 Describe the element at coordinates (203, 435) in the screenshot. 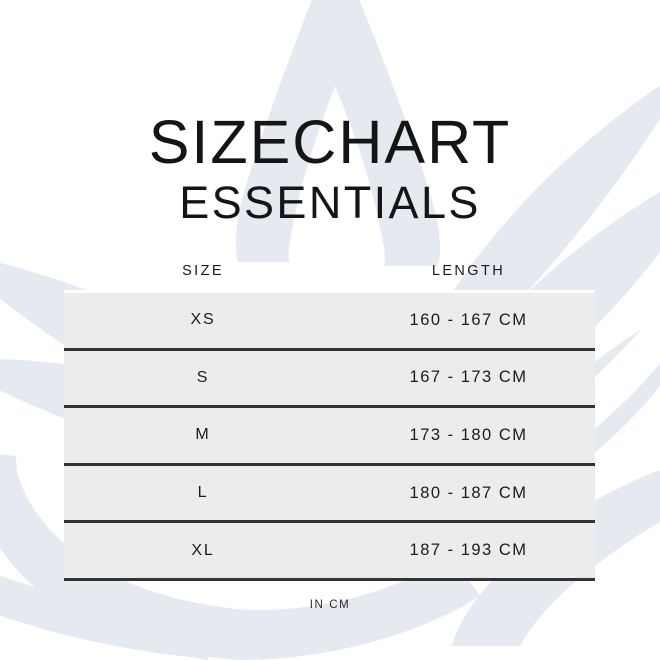

I see `cell-size: M` at that location.